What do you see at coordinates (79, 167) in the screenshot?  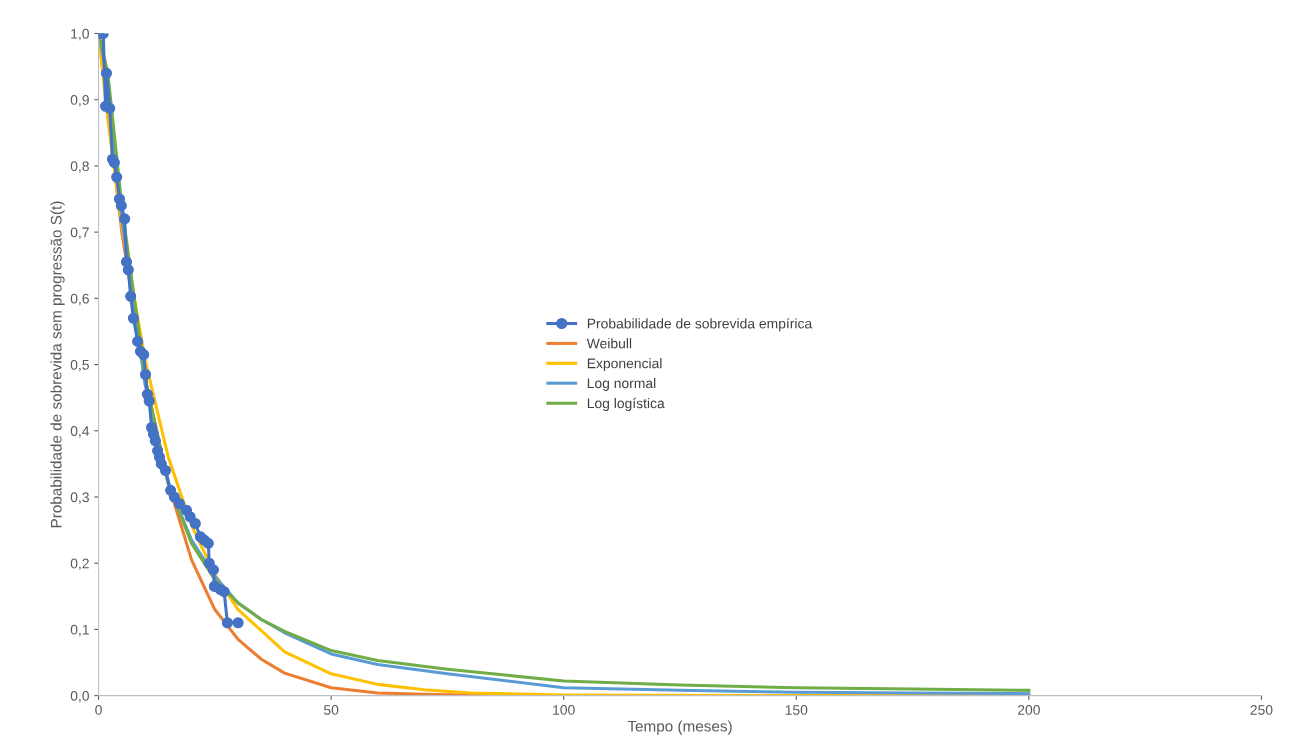 I see `y-tick-label: 0,8` at bounding box center [79, 167].